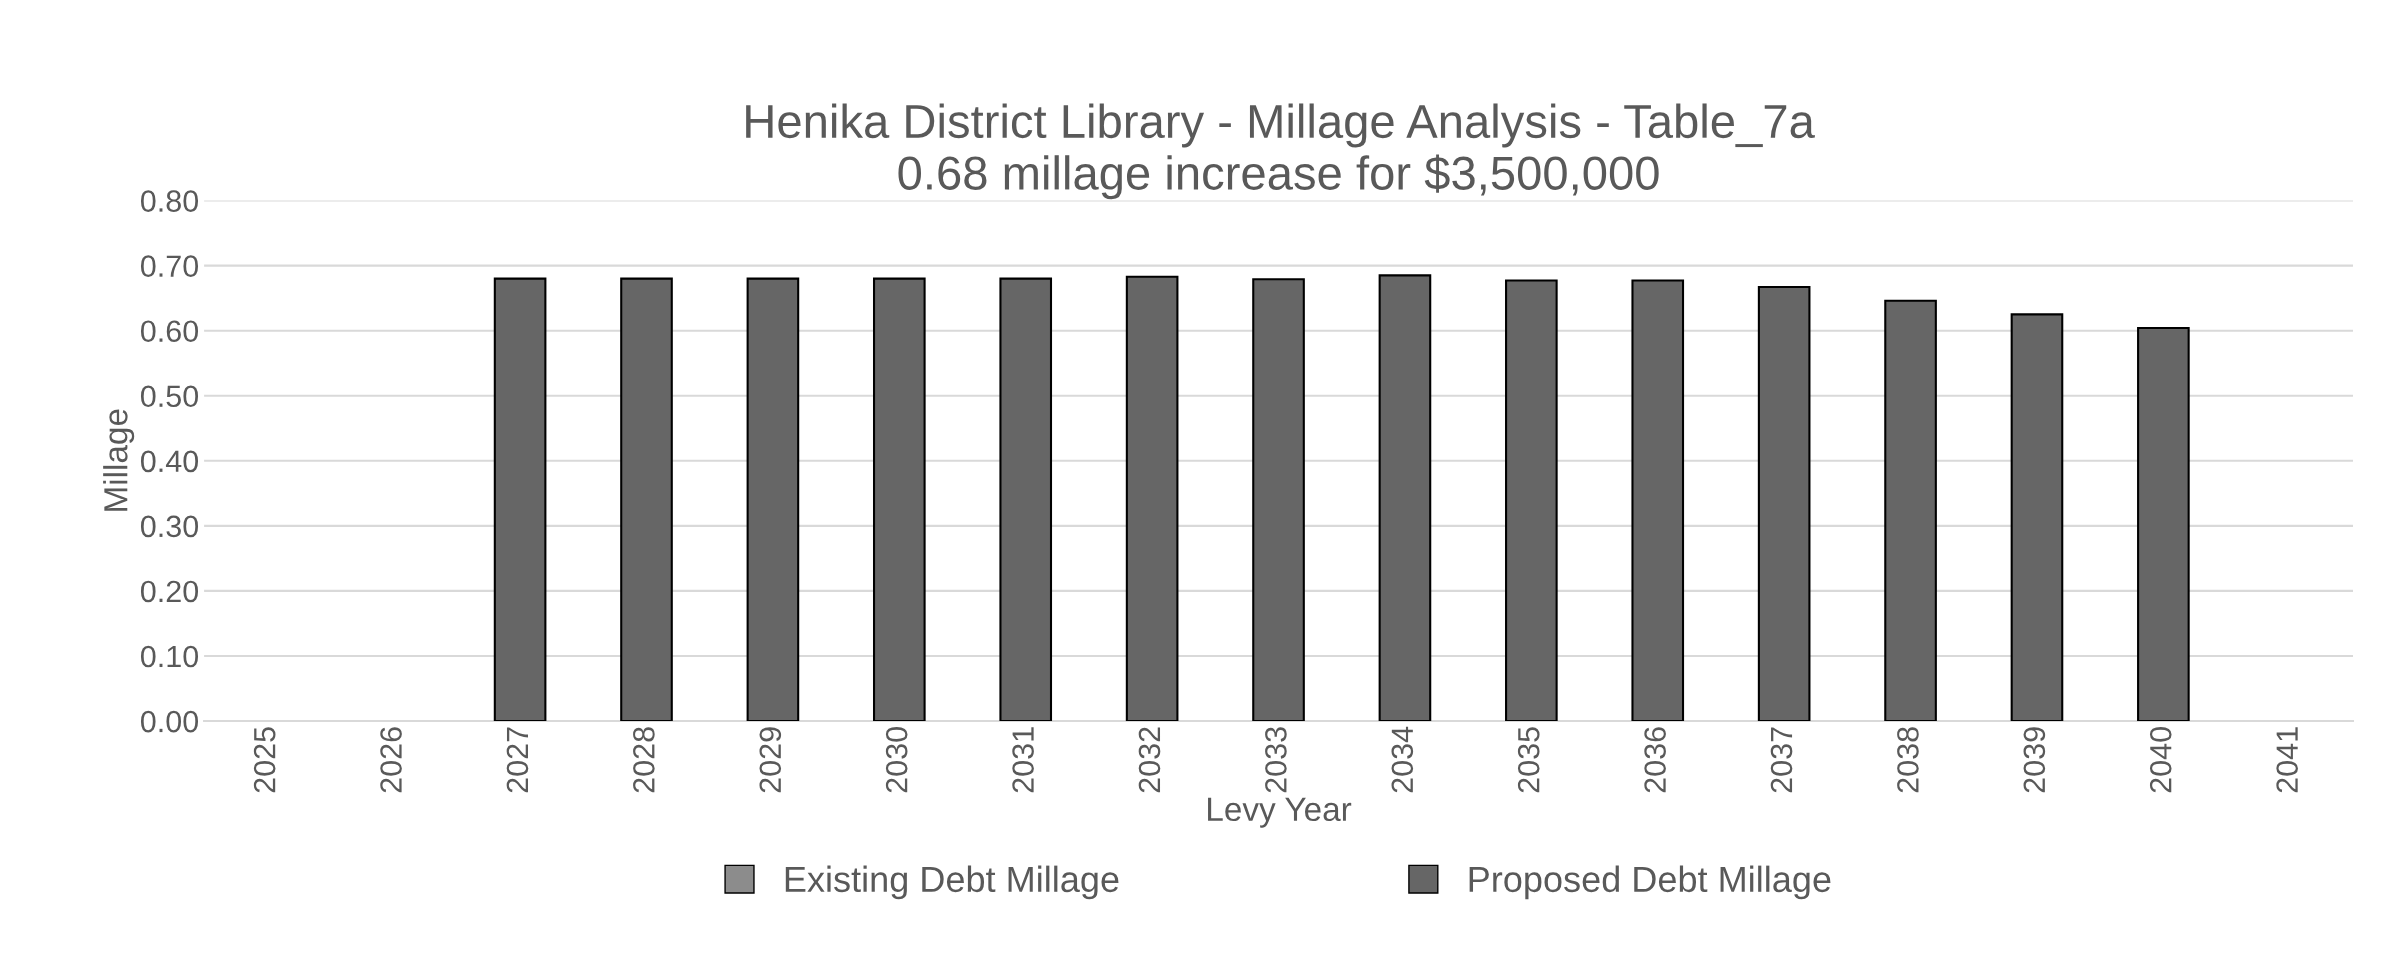  I want to click on y-tick-label: 0.30, so click(169, 526).